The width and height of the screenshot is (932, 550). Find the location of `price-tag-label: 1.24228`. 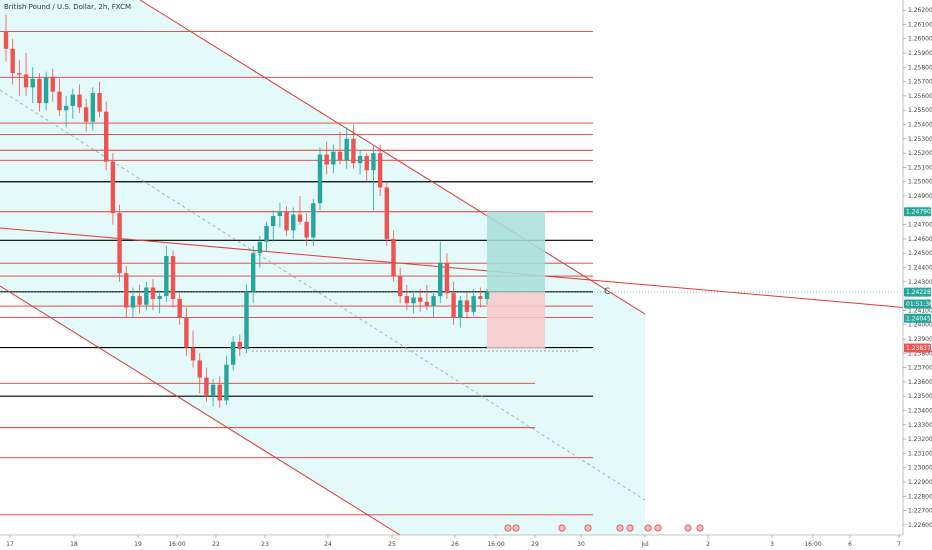

price-tag-label: 1.24228 is located at coordinates (918, 292).